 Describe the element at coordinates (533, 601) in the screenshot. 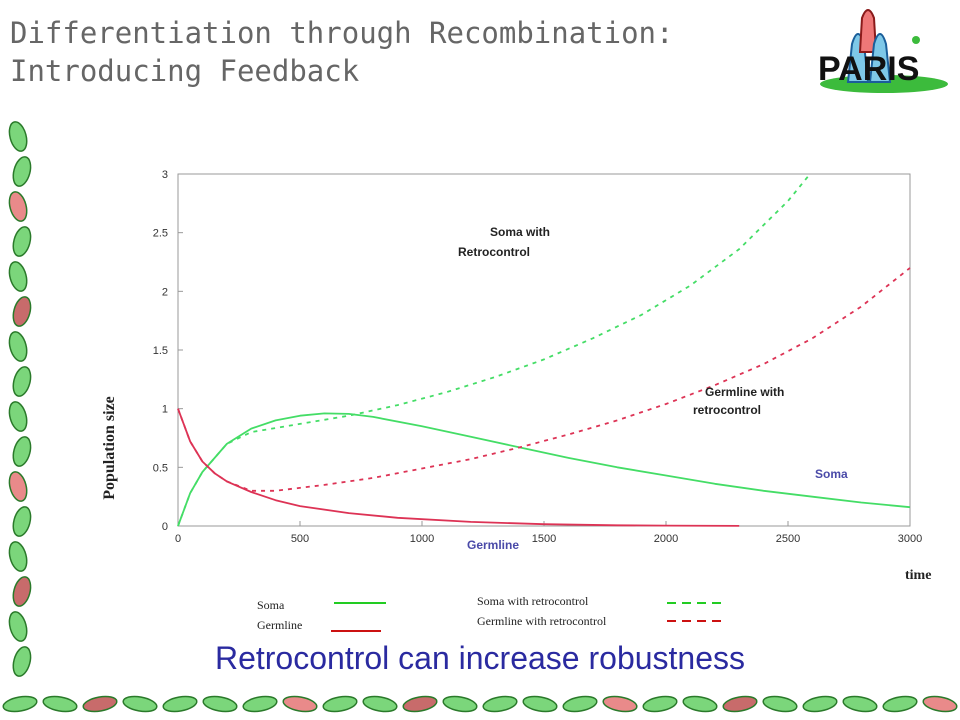

I see `legend-label-soma-retro: Soma with retrocontrol` at that location.